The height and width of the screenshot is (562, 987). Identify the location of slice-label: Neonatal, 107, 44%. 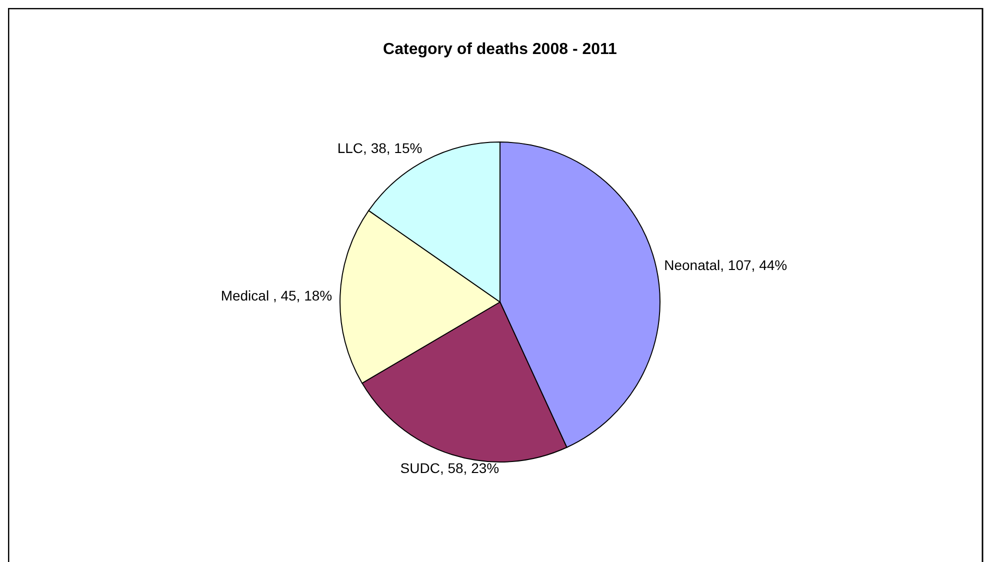
(726, 264).